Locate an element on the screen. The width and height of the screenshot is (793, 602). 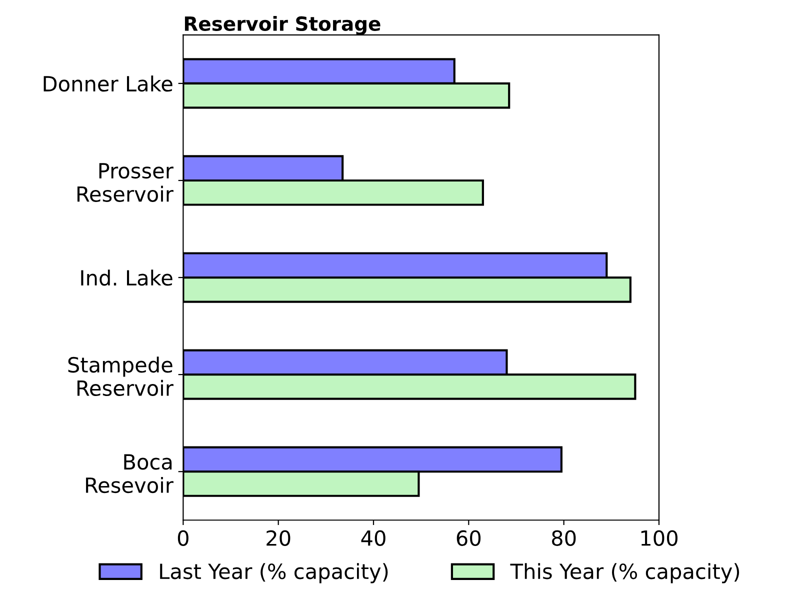
x-tick-label: 20 is located at coordinates (278, 538).